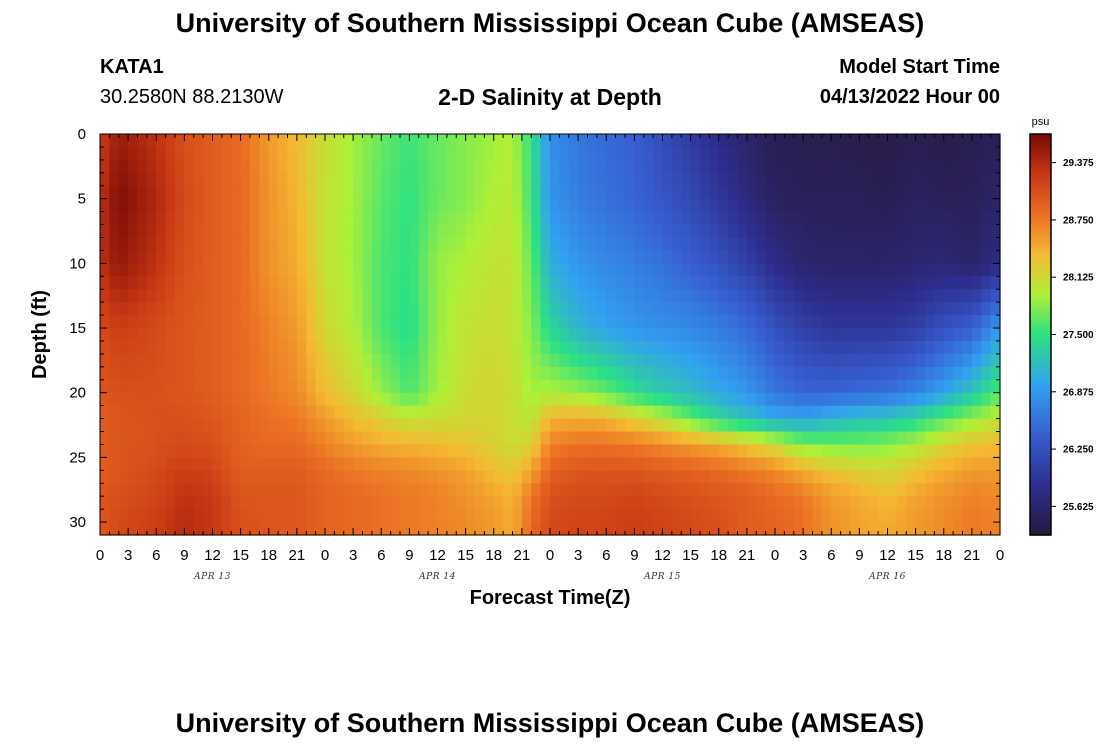  What do you see at coordinates (550, 97) in the screenshot?
I see `chart-title: 2-D Salinity at Depth` at bounding box center [550, 97].